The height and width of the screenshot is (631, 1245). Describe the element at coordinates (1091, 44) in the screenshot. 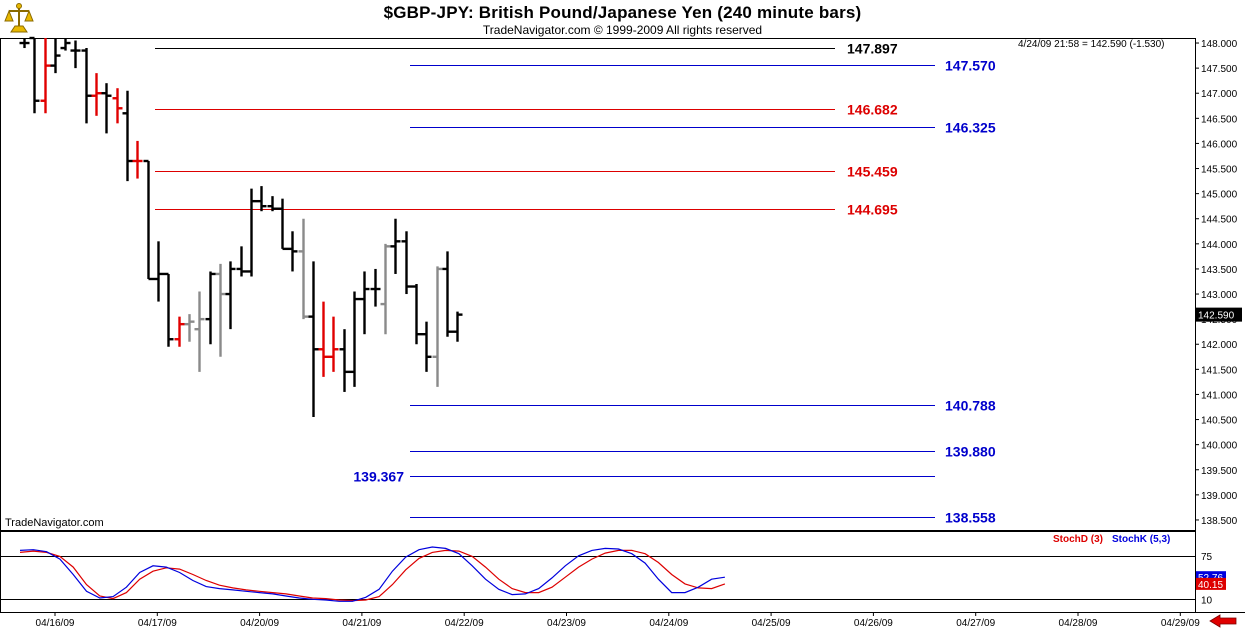

I see `last-price-info: 4/24/09 21:58 = 142.590 (-1.530)` at that location.